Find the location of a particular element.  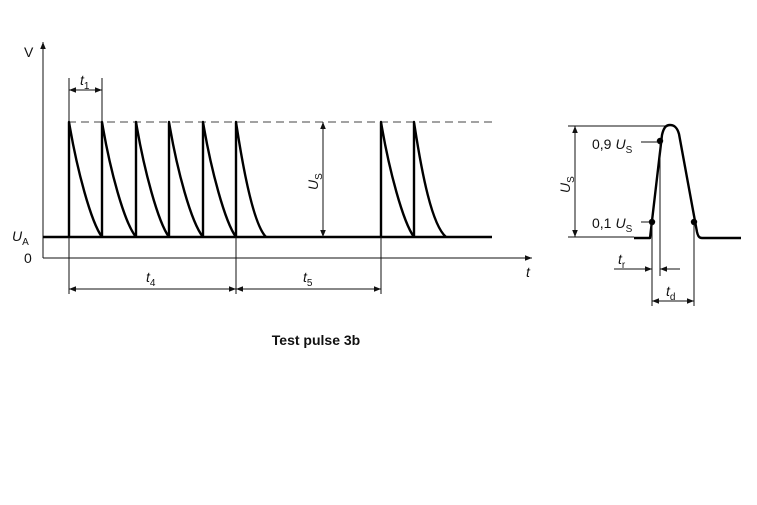

label-part: 5 is located at coordinates (310, 283).